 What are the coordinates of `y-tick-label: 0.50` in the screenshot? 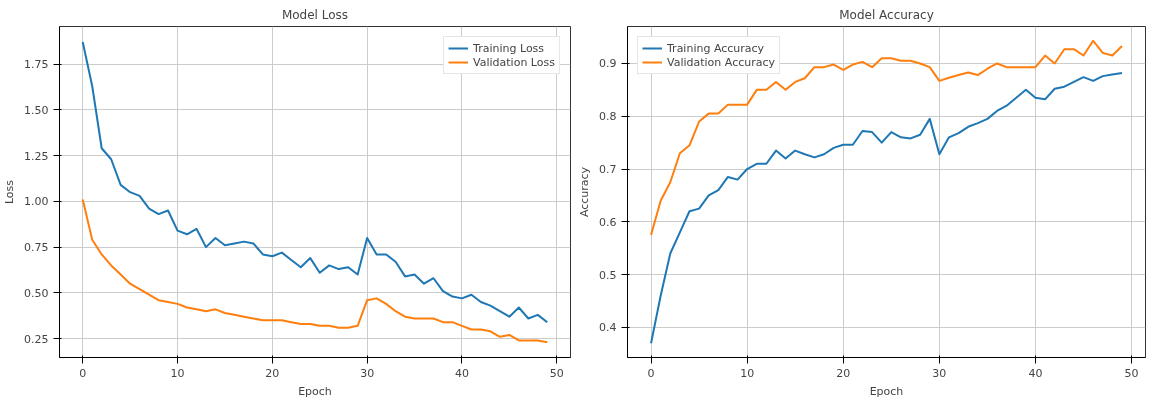 It's located at (36, 293).